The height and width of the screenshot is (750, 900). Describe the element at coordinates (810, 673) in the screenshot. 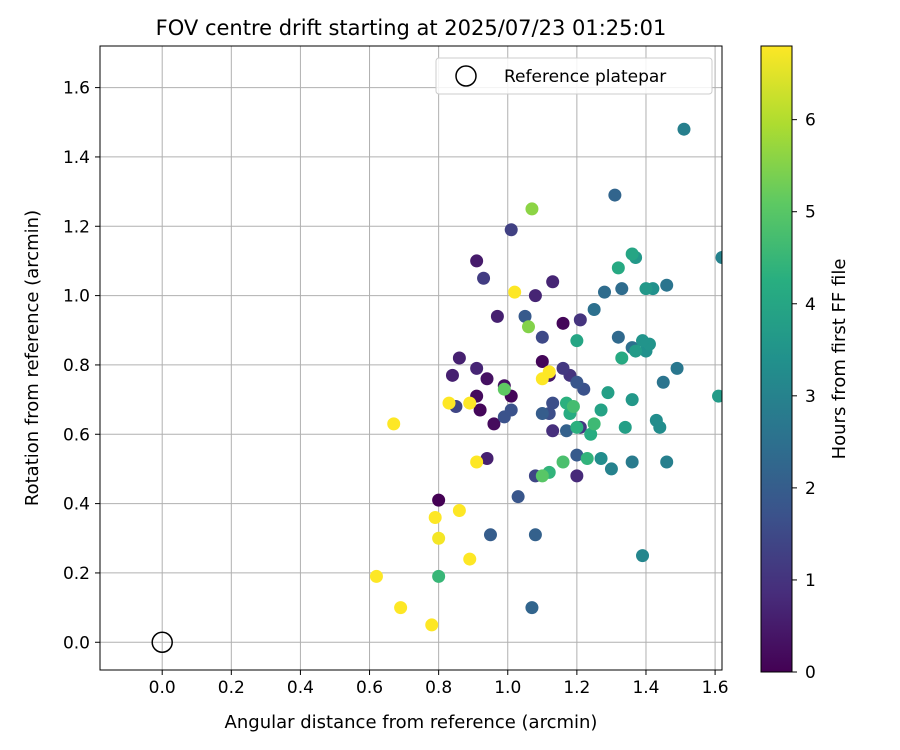

I see `colorbar-tick-label: 0` at that location.